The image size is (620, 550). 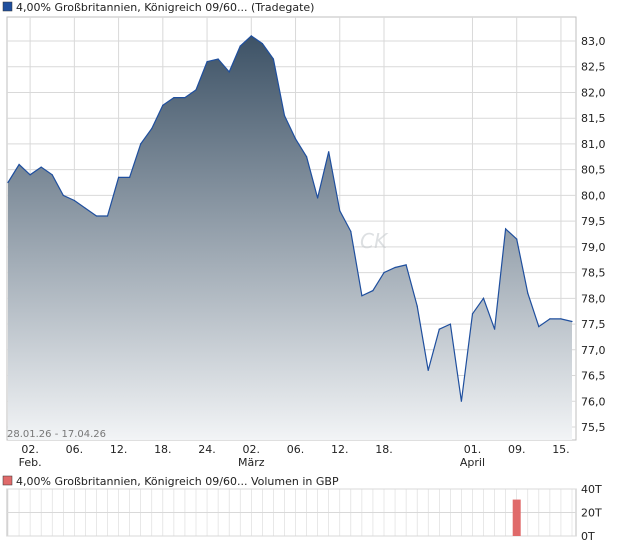 I want to click on price-y-tick-label: 76,5, so click(x=593, y=376).